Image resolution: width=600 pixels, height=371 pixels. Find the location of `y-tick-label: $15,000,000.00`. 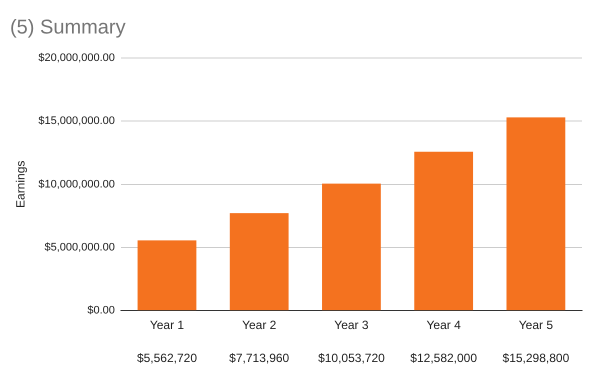

y-tick-label: $15,000,000.00 is located at coordinates (76, 121).